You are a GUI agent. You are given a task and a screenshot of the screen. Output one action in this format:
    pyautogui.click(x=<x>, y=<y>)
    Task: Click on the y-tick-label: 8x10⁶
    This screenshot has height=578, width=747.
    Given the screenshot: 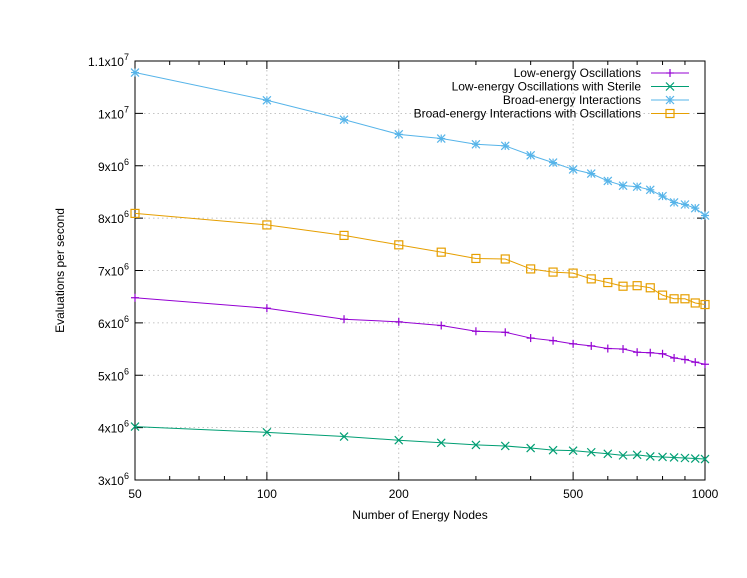 What is the action you would take?
    pyautogui.click(x=113, y=217)
    